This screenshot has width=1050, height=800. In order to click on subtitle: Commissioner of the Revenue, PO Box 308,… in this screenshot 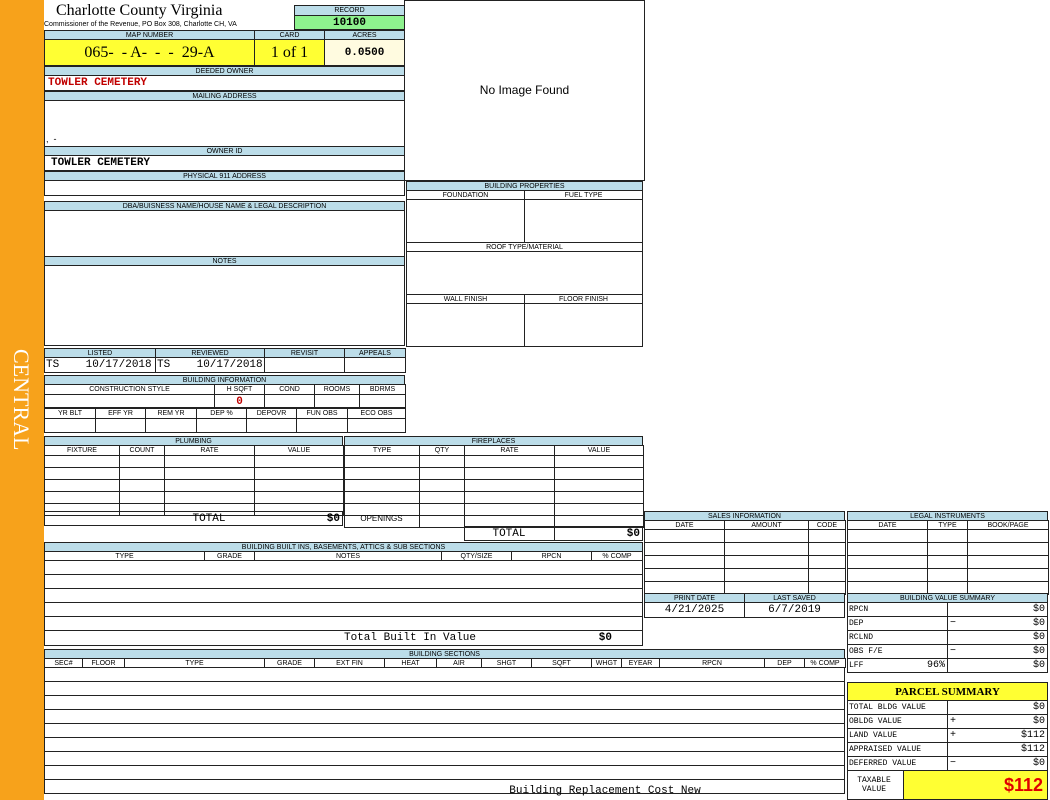, I will do `click(140, 24)`.